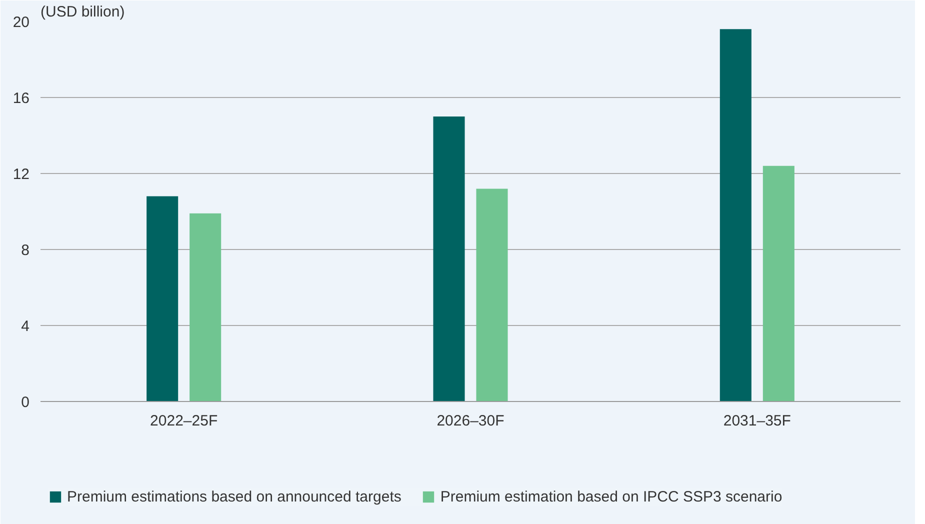 This screenshot has height=524, width=925. What do you see at coordinates (470, 421) in the screenshot?
I see `x-tick-label: 2026–30F` at bounding box center [470, 421].